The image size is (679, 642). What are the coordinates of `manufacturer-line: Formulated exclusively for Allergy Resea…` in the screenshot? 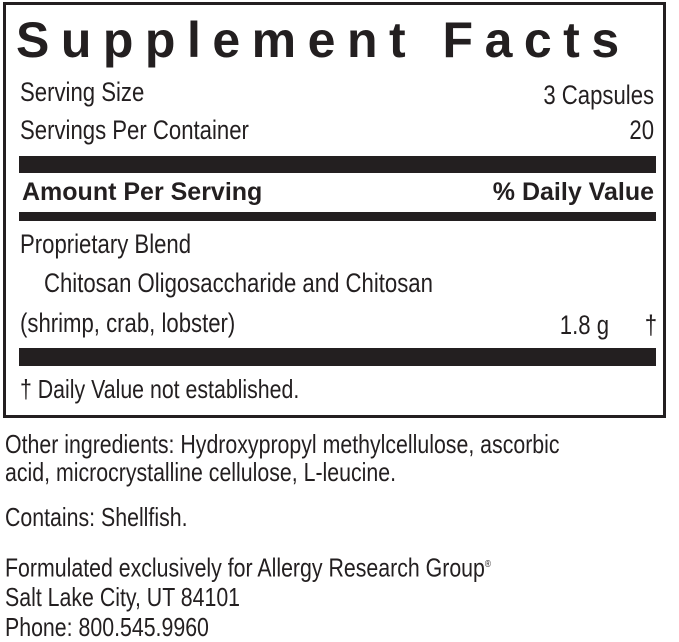 It's located at (248, 566).